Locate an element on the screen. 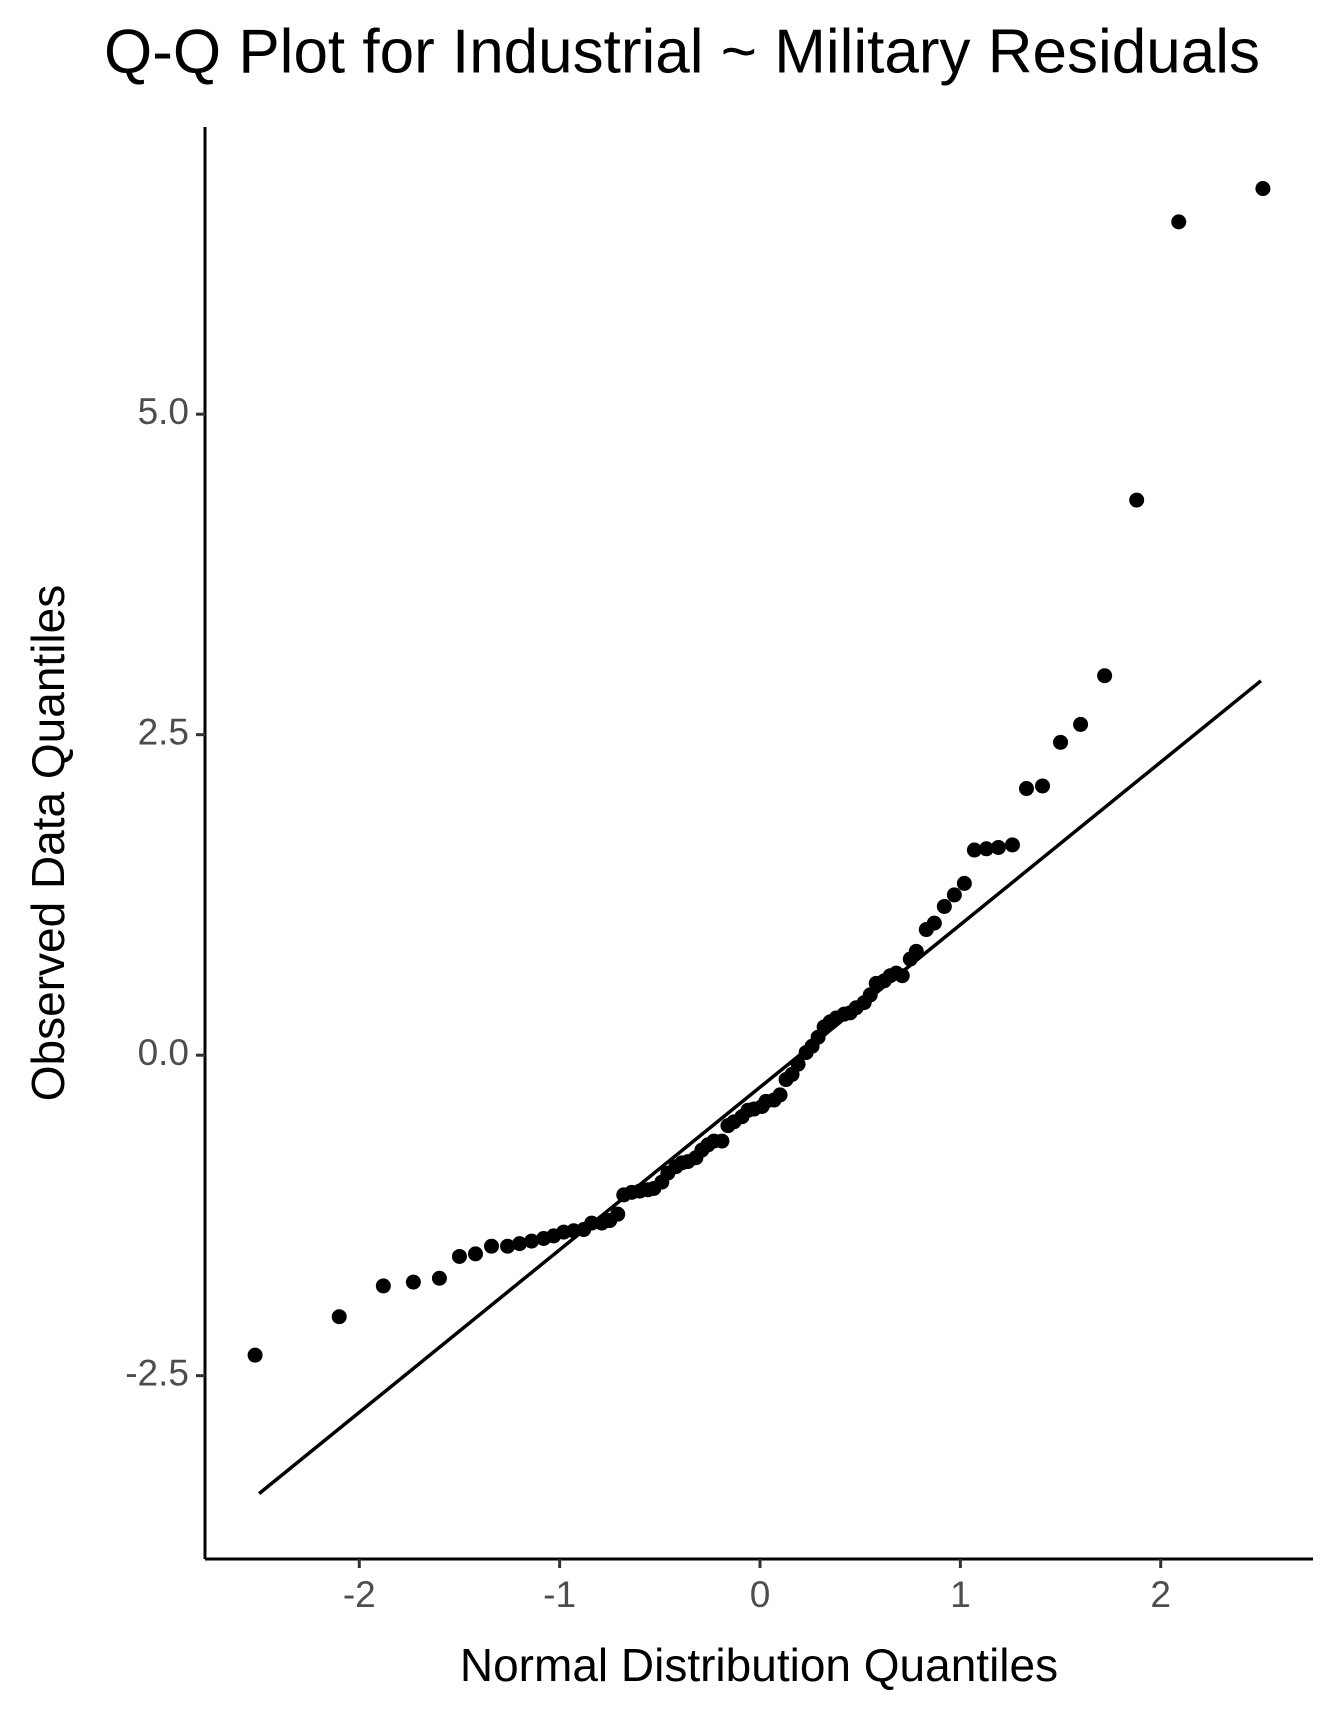 The image size is (1344, 1728). y-tick-label: 0.0 is located at coordinates (163, 1052).